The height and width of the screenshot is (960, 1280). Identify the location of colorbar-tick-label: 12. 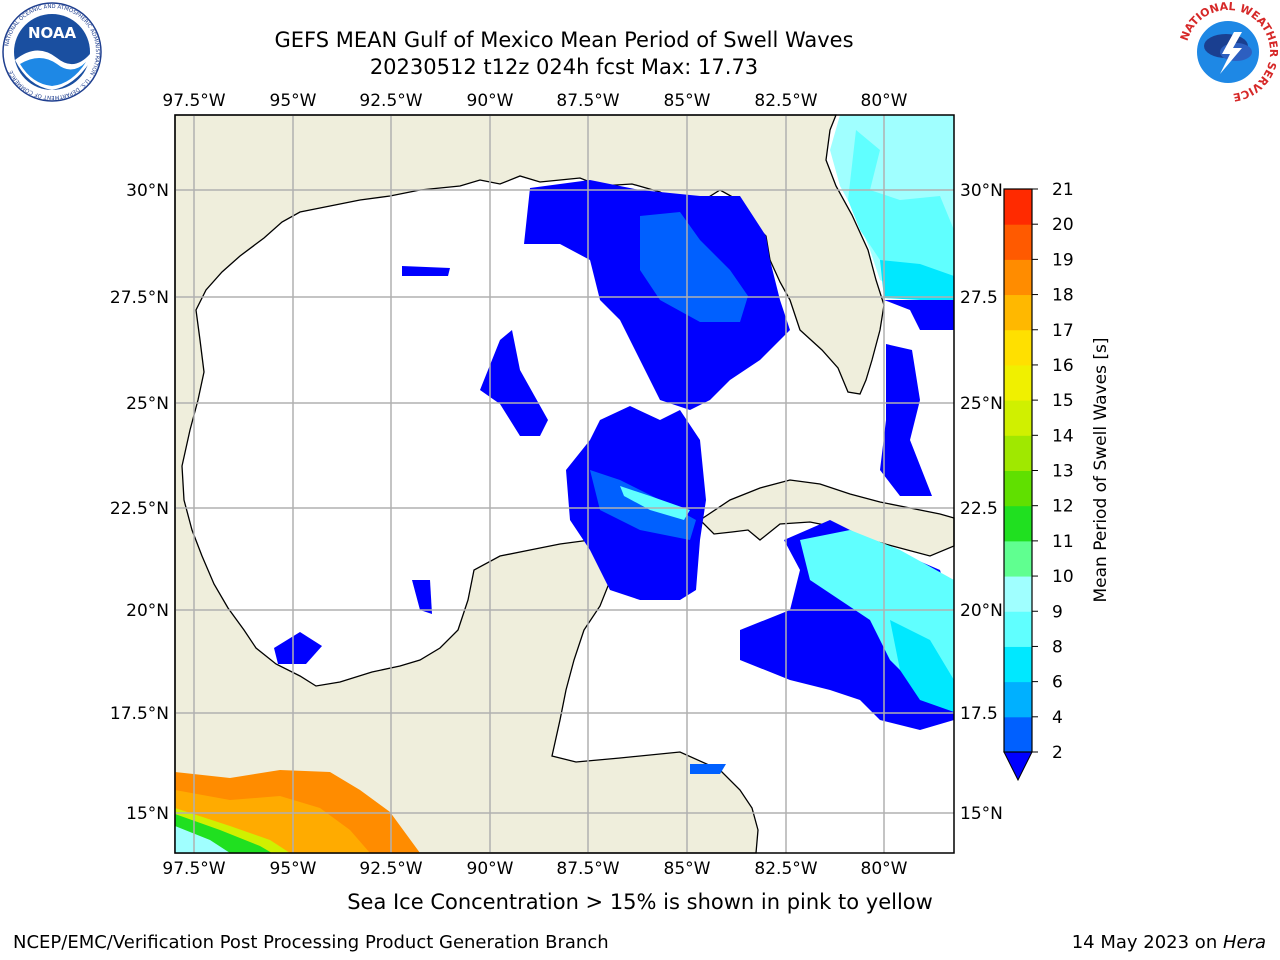
(1063, 507).